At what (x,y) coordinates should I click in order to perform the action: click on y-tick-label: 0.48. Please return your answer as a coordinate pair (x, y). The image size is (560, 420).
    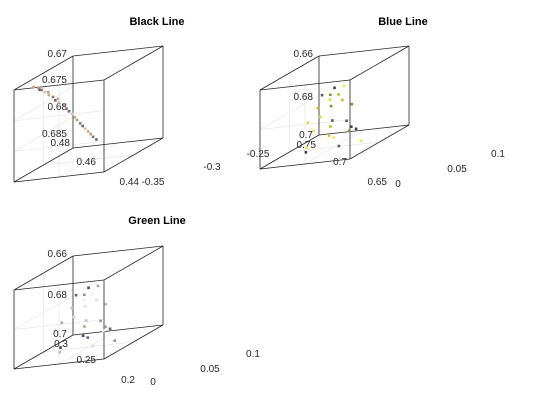
    Looking at the image, I should click on (61, 143).